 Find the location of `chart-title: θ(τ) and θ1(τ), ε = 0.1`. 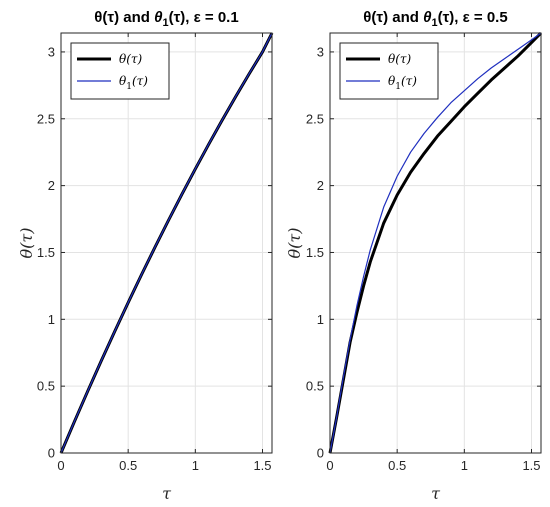

chart-title: θ(τ) and θ1(τ), ε = 0.1 is located at coordinates (166, 19).